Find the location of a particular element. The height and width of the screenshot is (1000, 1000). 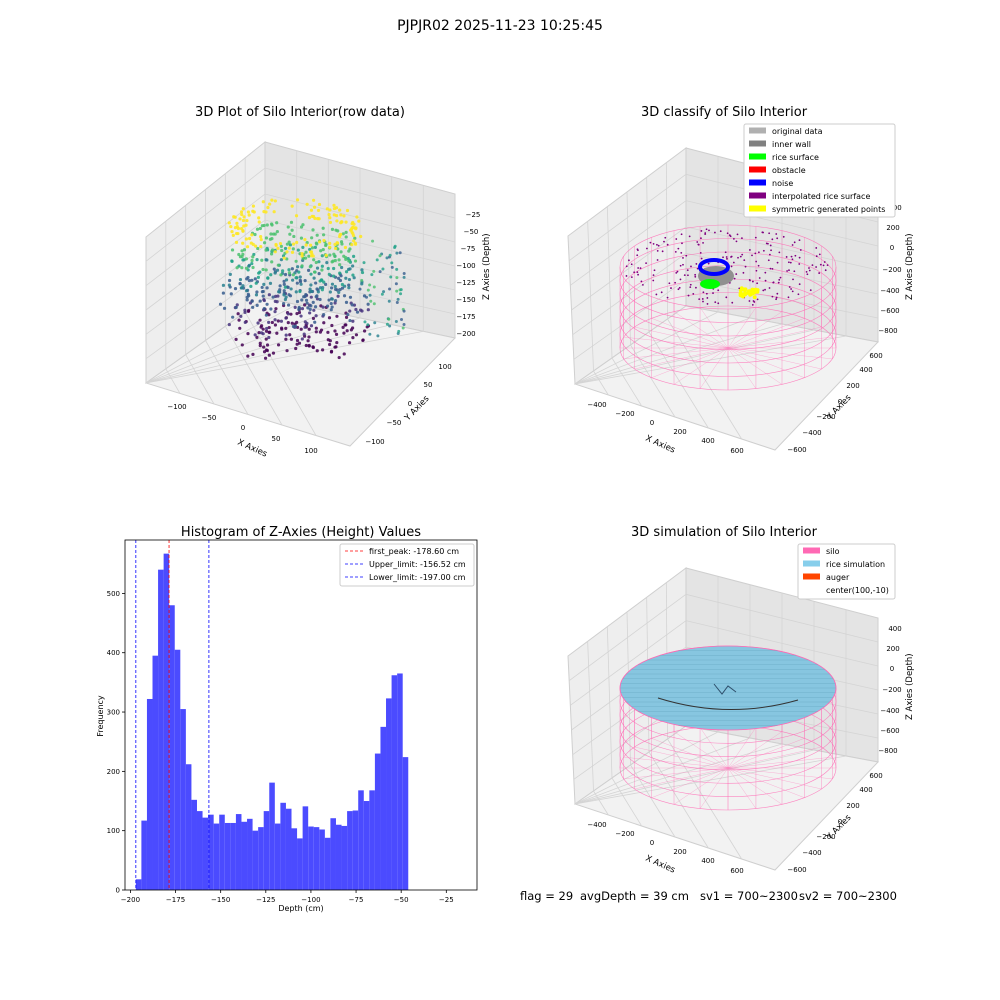

x-tick-label: 0 is located at coordinates (652, 423).